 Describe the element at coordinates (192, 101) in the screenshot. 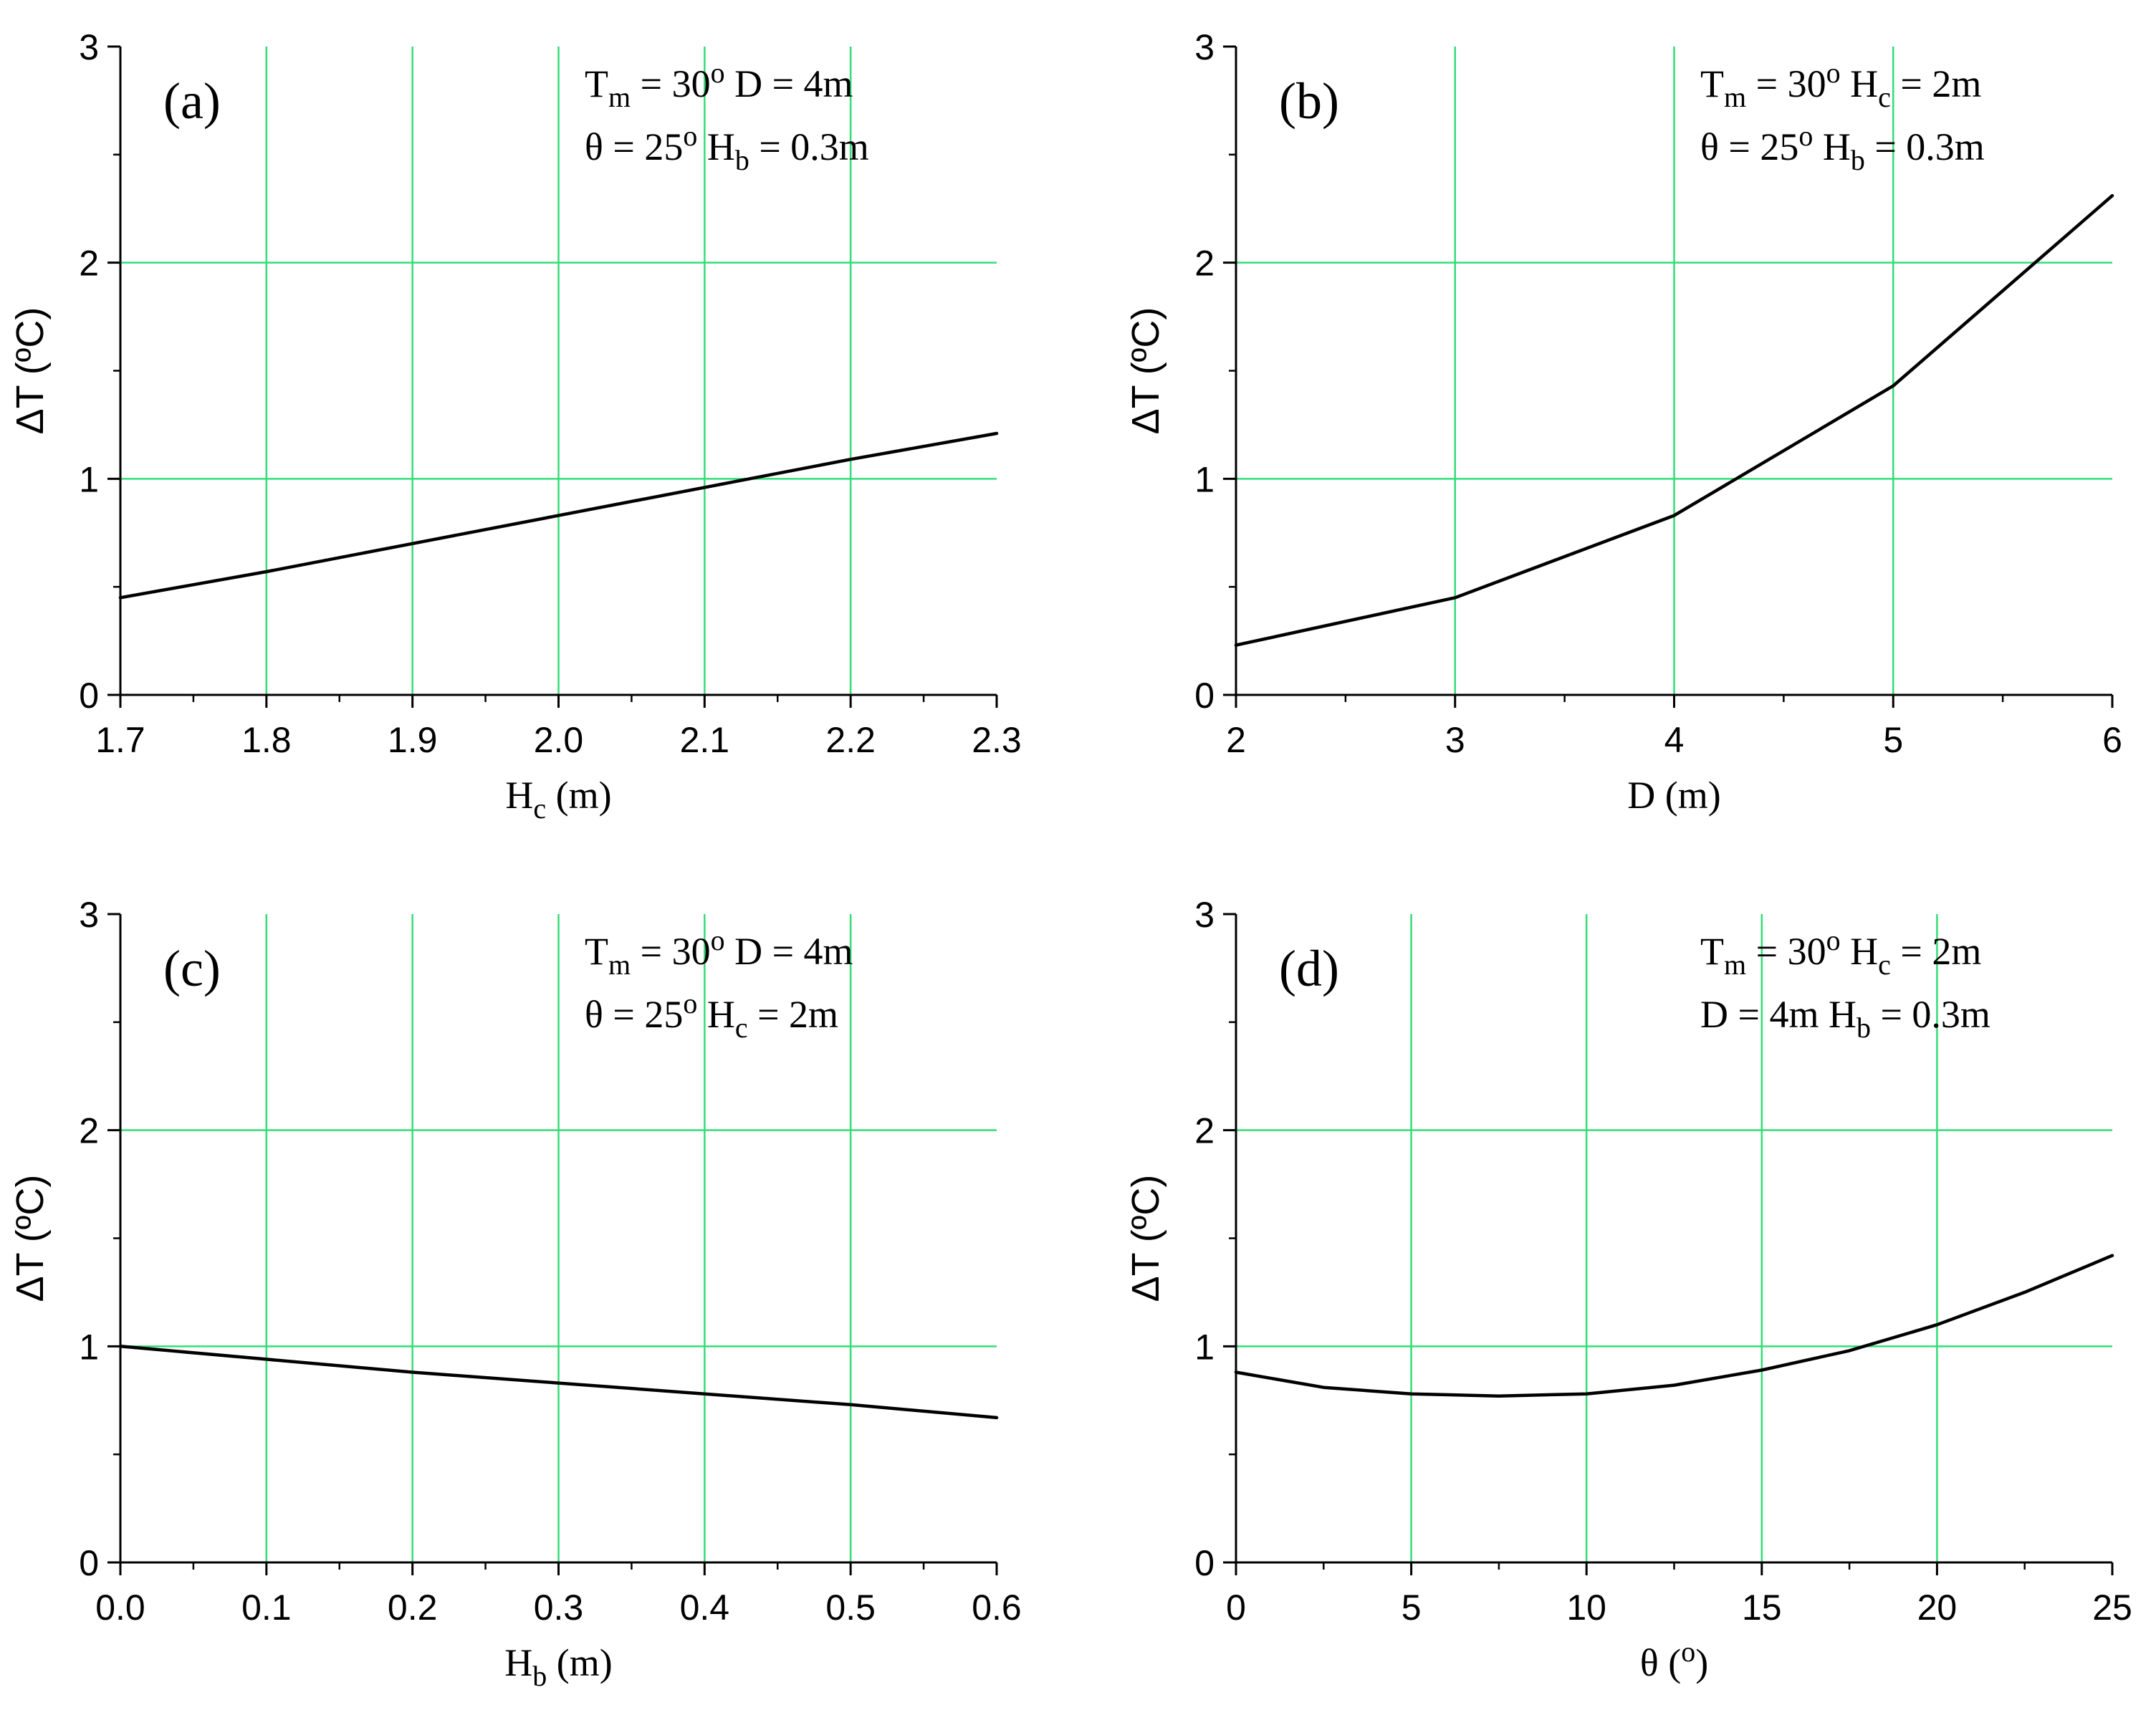

I see `panel-label: (a)` at that location.